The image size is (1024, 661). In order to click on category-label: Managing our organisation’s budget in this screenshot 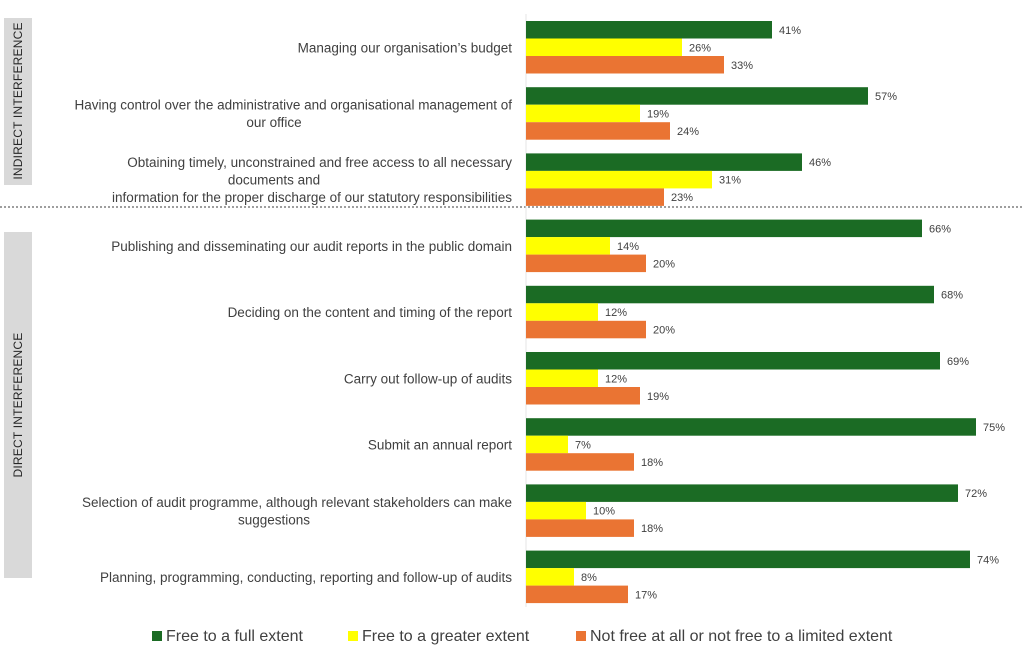, I will do `click(405, 47)`.